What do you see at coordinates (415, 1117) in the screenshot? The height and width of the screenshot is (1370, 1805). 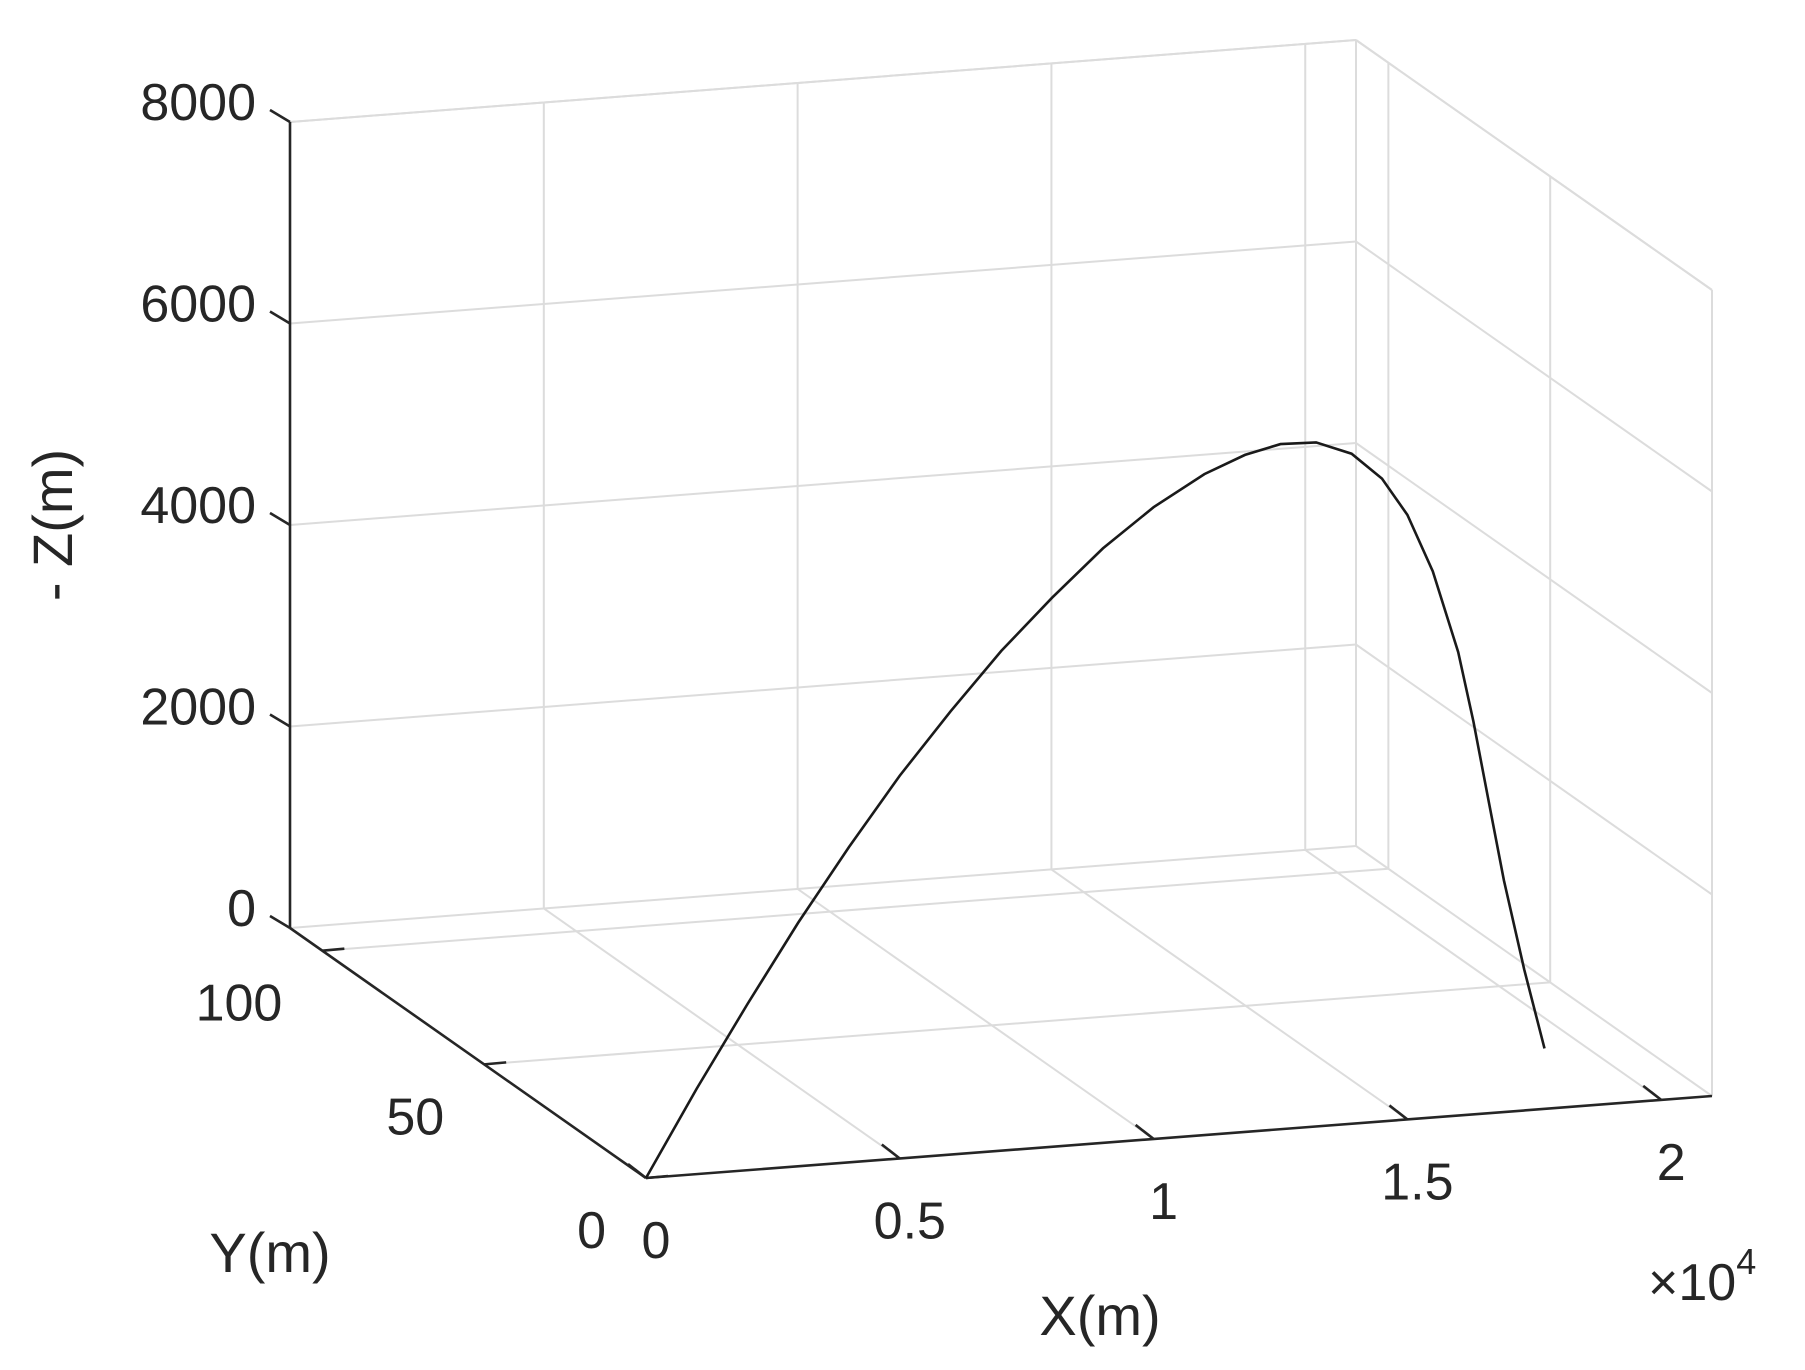 I see `y-tick-label: 50` at bounding box center [415, 1117].